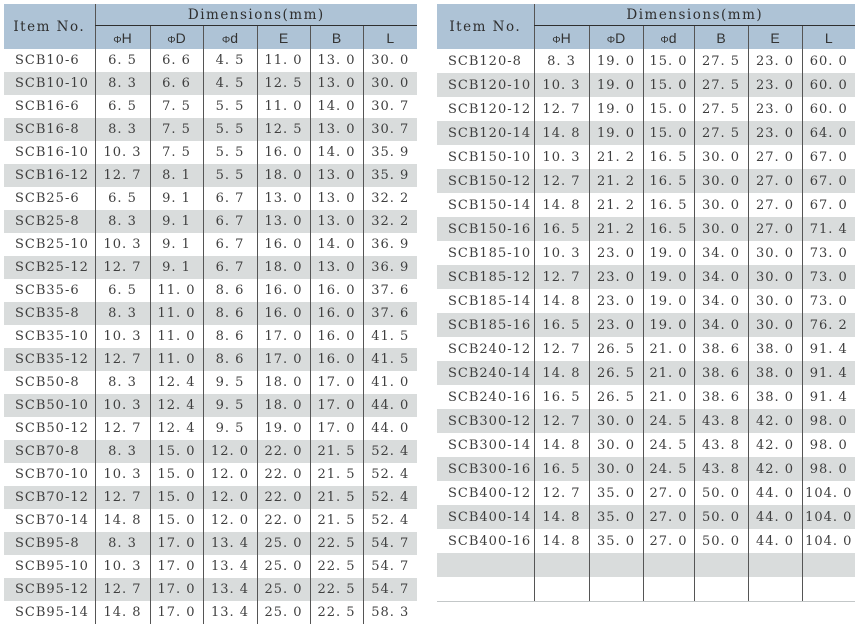 This screenshot has height=627, width=856. I want to click on item-no-cell: SCB95-12, so click(52, 589).